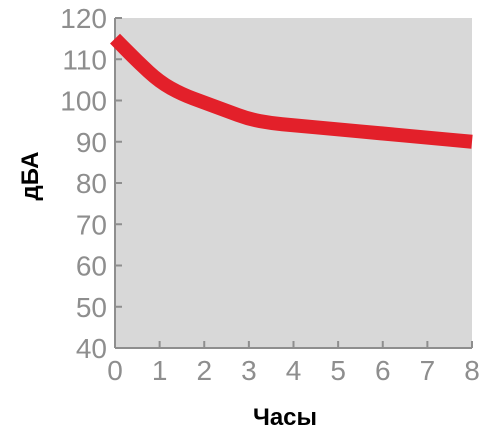 The width and height of the screenshot is (486, 429). I want to click on y-tick-label: 80, so click(91, 183).